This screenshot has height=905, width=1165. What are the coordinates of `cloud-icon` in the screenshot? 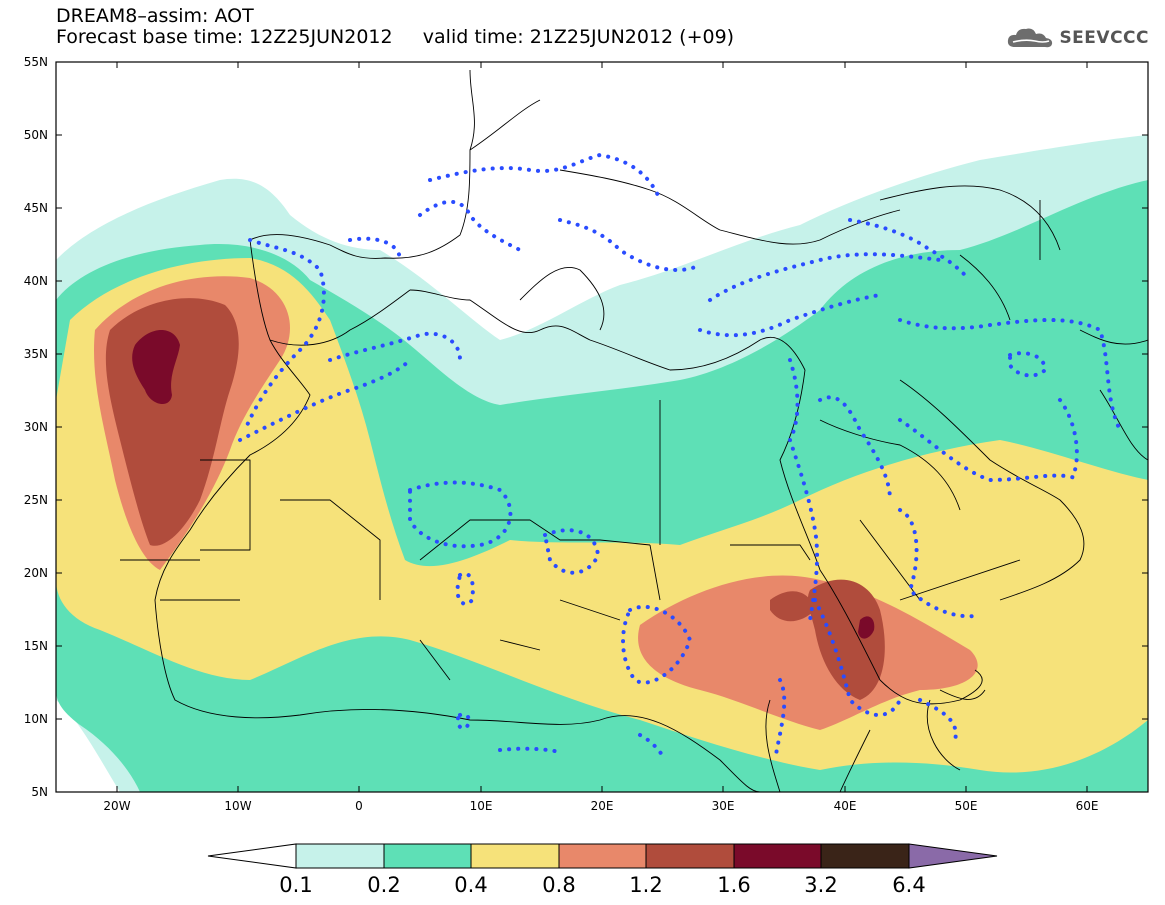 It's located at (1030, 38).